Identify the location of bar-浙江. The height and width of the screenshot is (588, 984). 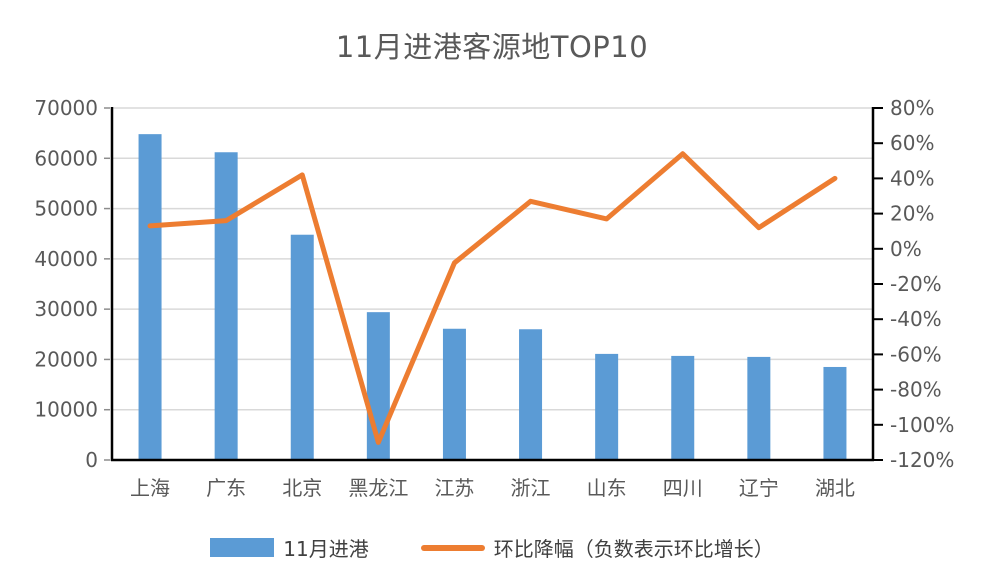
(531, 394).